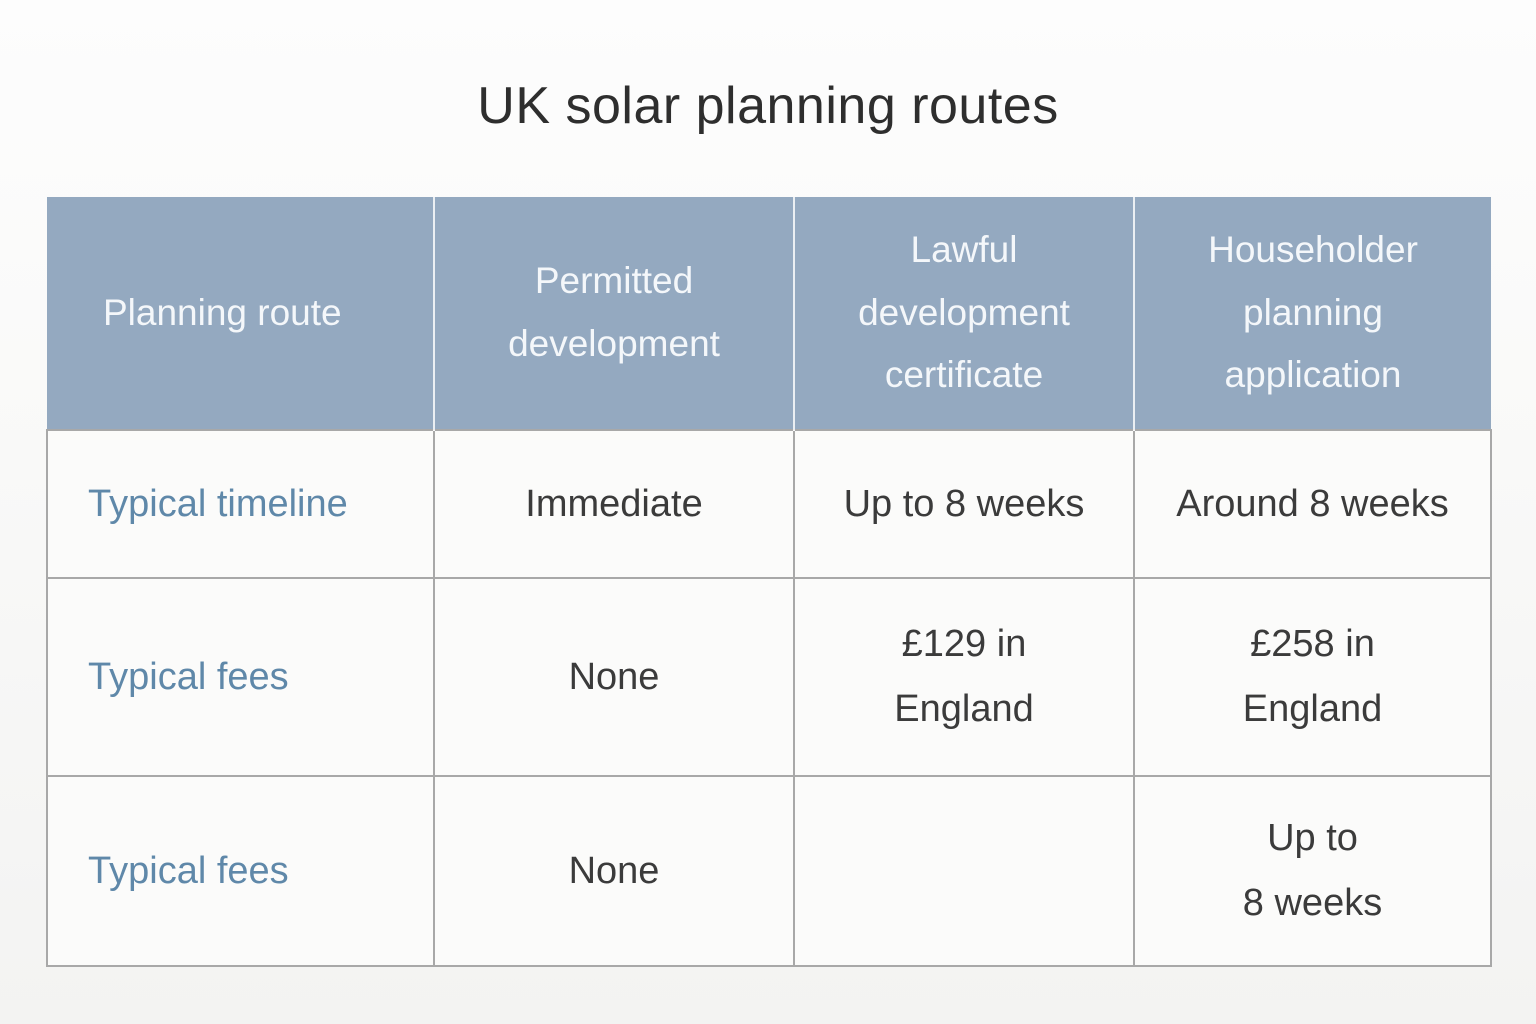 This screenshot has height=1024, width=1536. What do you see at coordinates (964, 871) in the screenshot?
I see `cell-fees2-lawful-development-certificate-empty` at bounding box center [964, 871].